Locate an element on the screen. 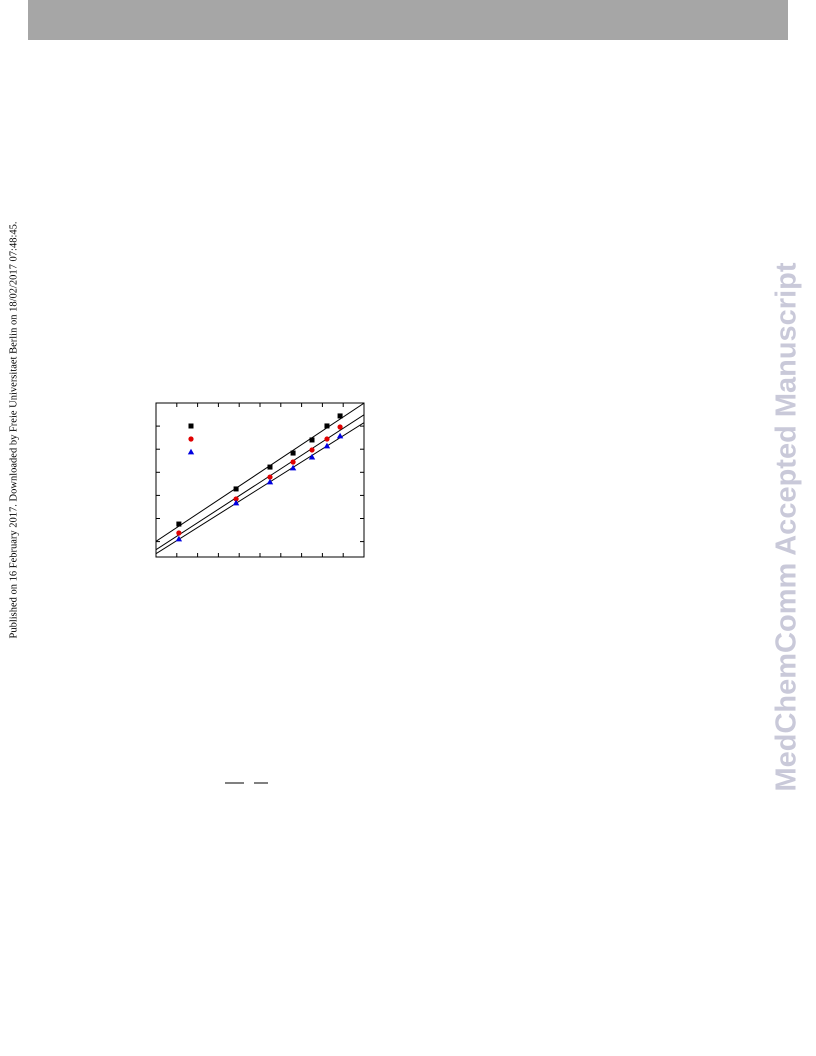 Image resolution: width=816 pixels, height=1056 pixels. header-bar is located at coordinates (408, 20).